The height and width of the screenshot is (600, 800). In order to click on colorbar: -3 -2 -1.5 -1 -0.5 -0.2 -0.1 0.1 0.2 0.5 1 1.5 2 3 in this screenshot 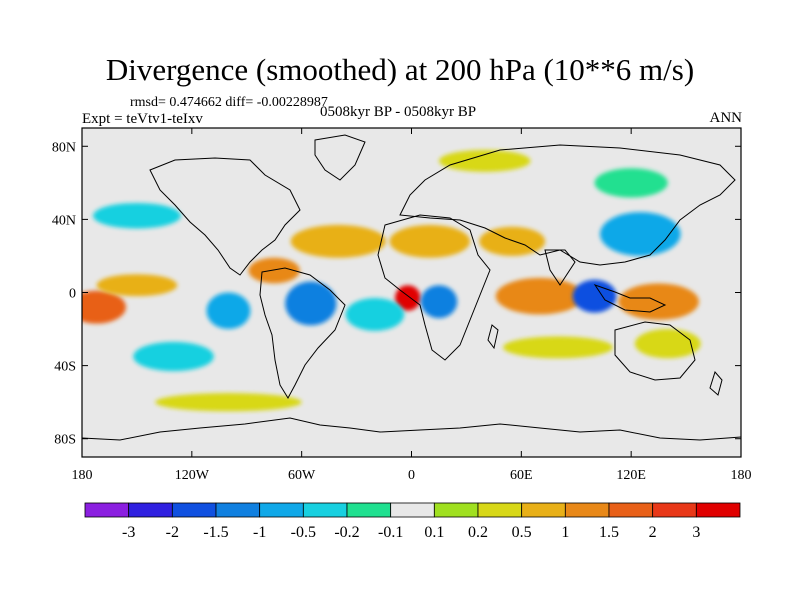, I will do `click(412, 521)`.